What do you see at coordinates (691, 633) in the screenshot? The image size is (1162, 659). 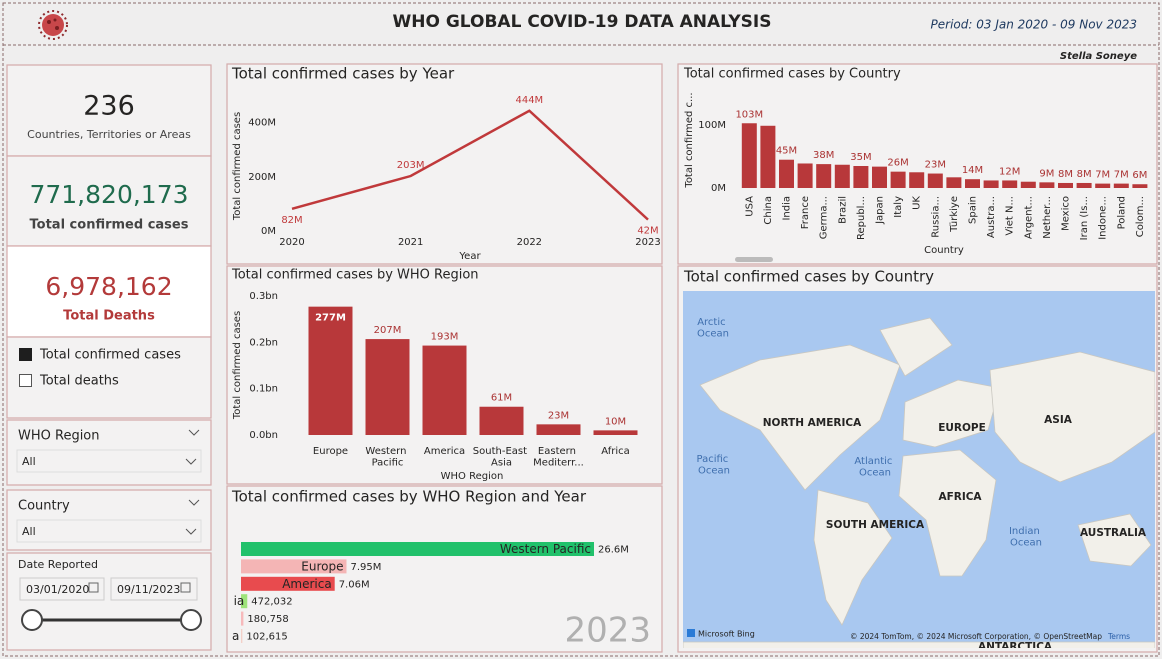 I see `provider-logo` at bounding box center [691, 633].